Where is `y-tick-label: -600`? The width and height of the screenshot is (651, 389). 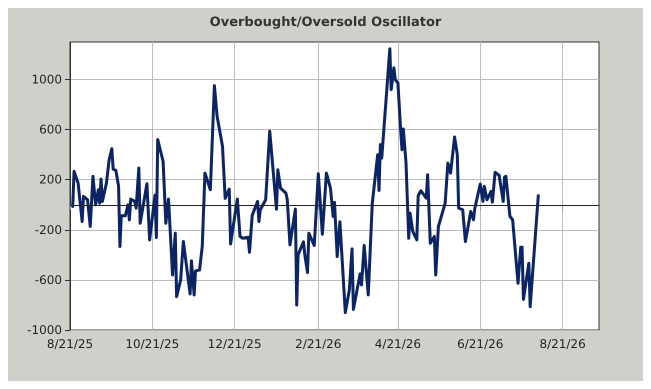 y-tick-label: -600 is located at coordinates (48, 279).